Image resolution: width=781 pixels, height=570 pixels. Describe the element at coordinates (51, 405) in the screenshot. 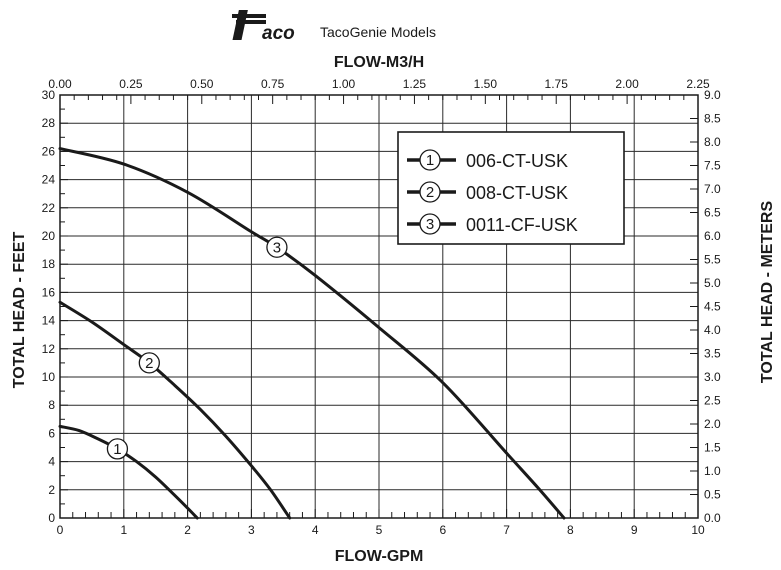

I see `left-tick-label: 8` at that location.